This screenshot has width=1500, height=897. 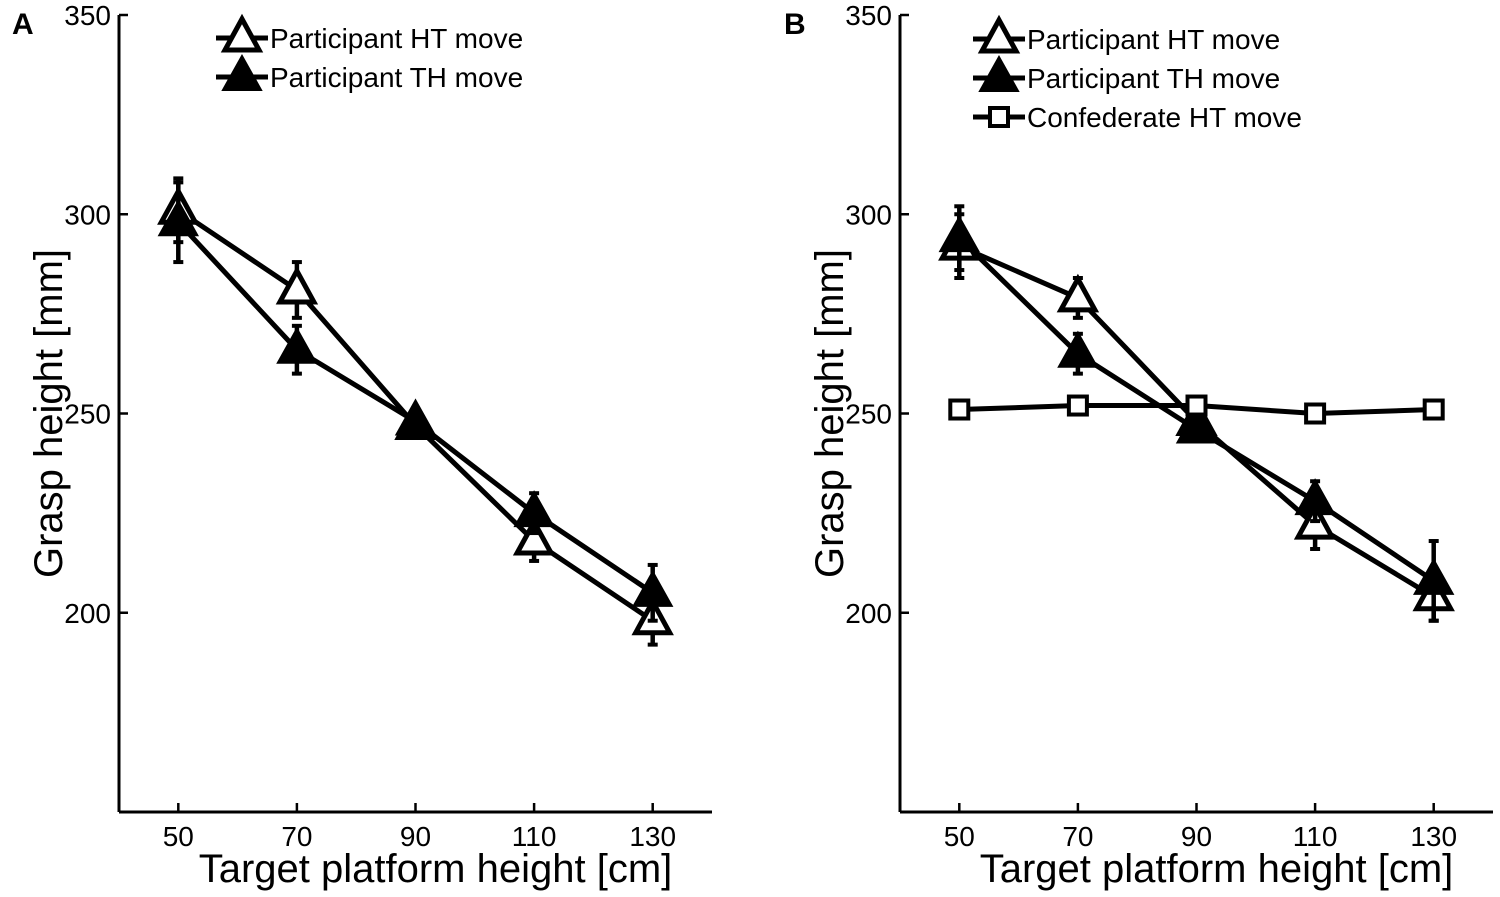 What do you see at coordinates (795, 24) in the screenshot?
I see `panel-letter: B` at bounding box center [795, 24].